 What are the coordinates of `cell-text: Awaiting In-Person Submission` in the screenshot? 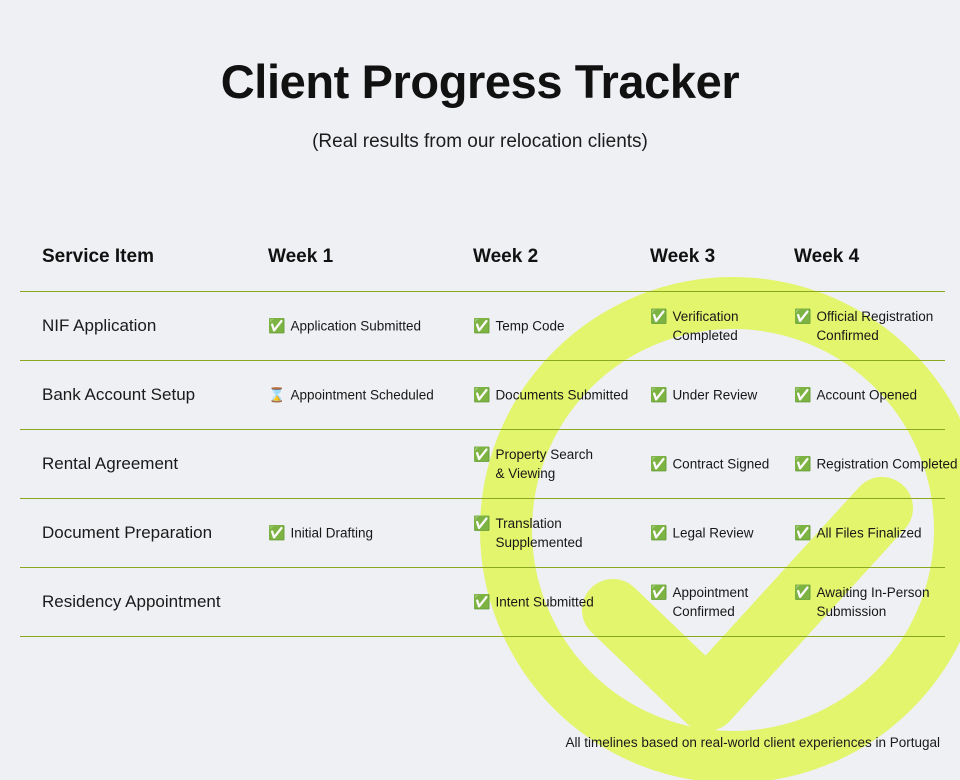 It's located at (873, 601).